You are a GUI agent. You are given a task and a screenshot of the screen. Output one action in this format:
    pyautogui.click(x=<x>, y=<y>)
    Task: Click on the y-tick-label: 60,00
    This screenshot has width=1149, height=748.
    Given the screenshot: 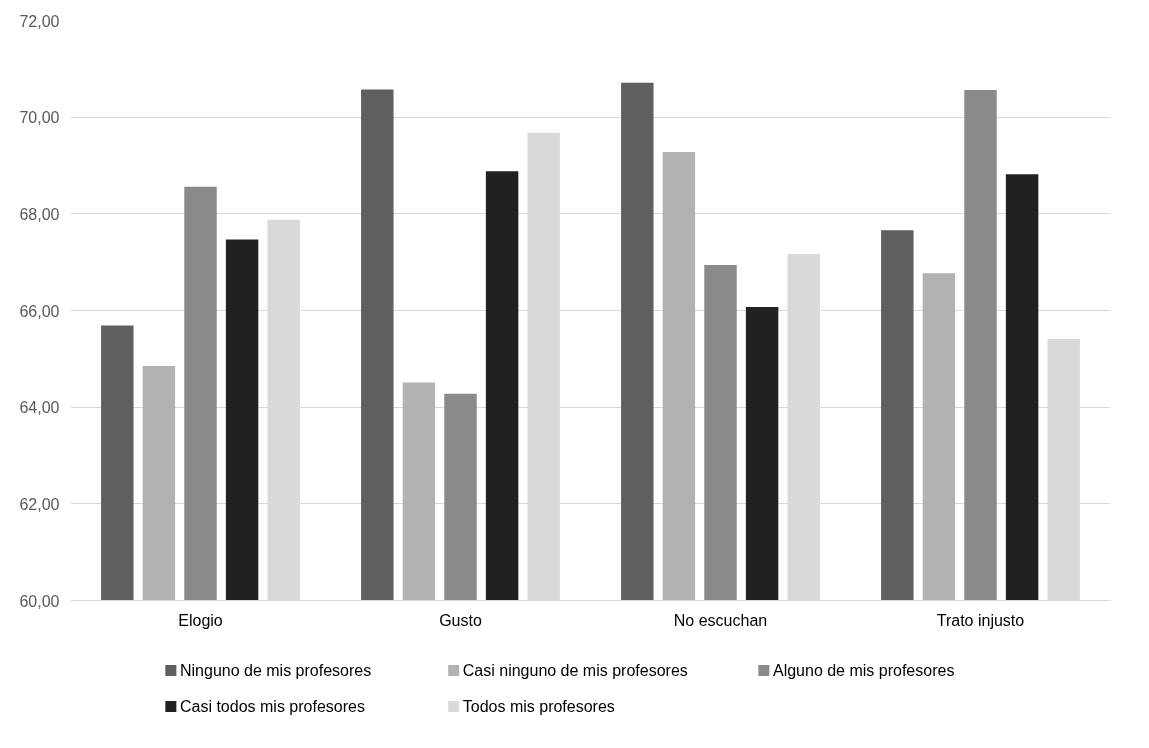 What is the action you would take?
    pyautogui.click(x=39, y=601)
    